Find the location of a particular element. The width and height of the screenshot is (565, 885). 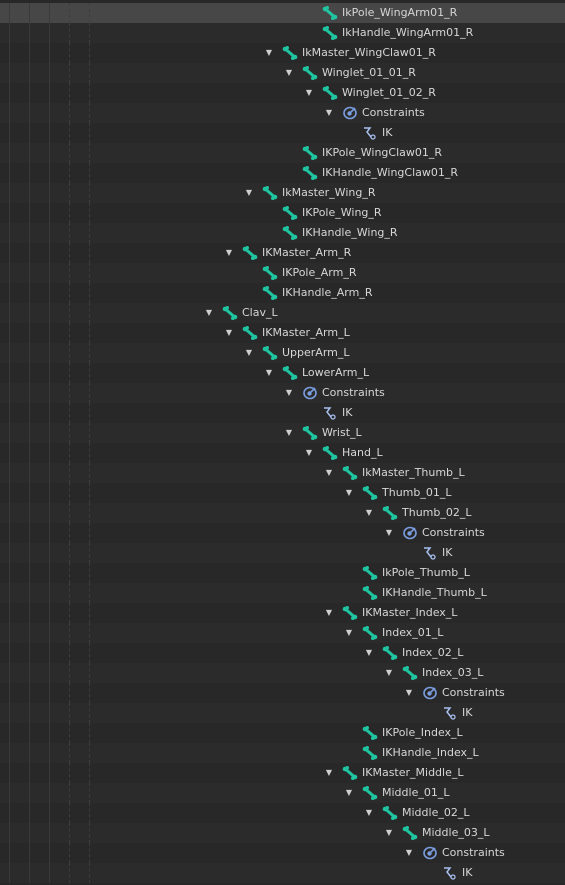

tree-row-bone: ▼ Index_02_L is located at coordinates (282, 653).